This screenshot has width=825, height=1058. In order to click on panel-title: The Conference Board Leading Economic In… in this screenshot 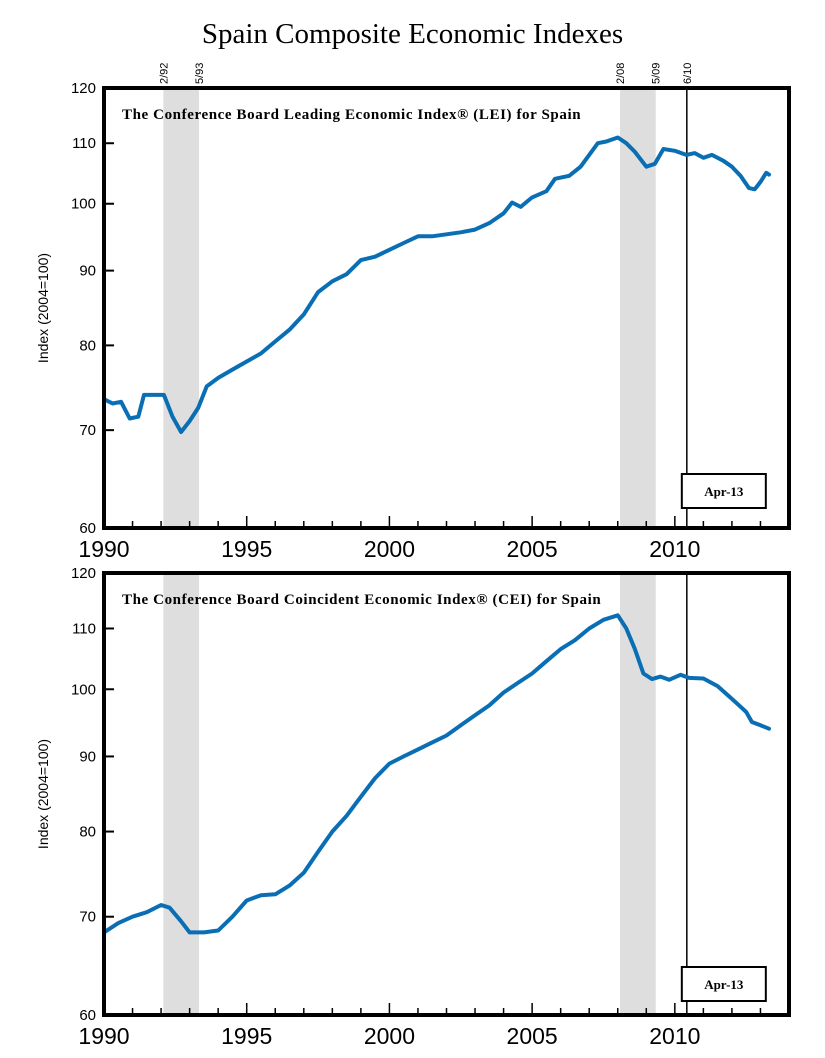, I will do `click(351, 115)`.